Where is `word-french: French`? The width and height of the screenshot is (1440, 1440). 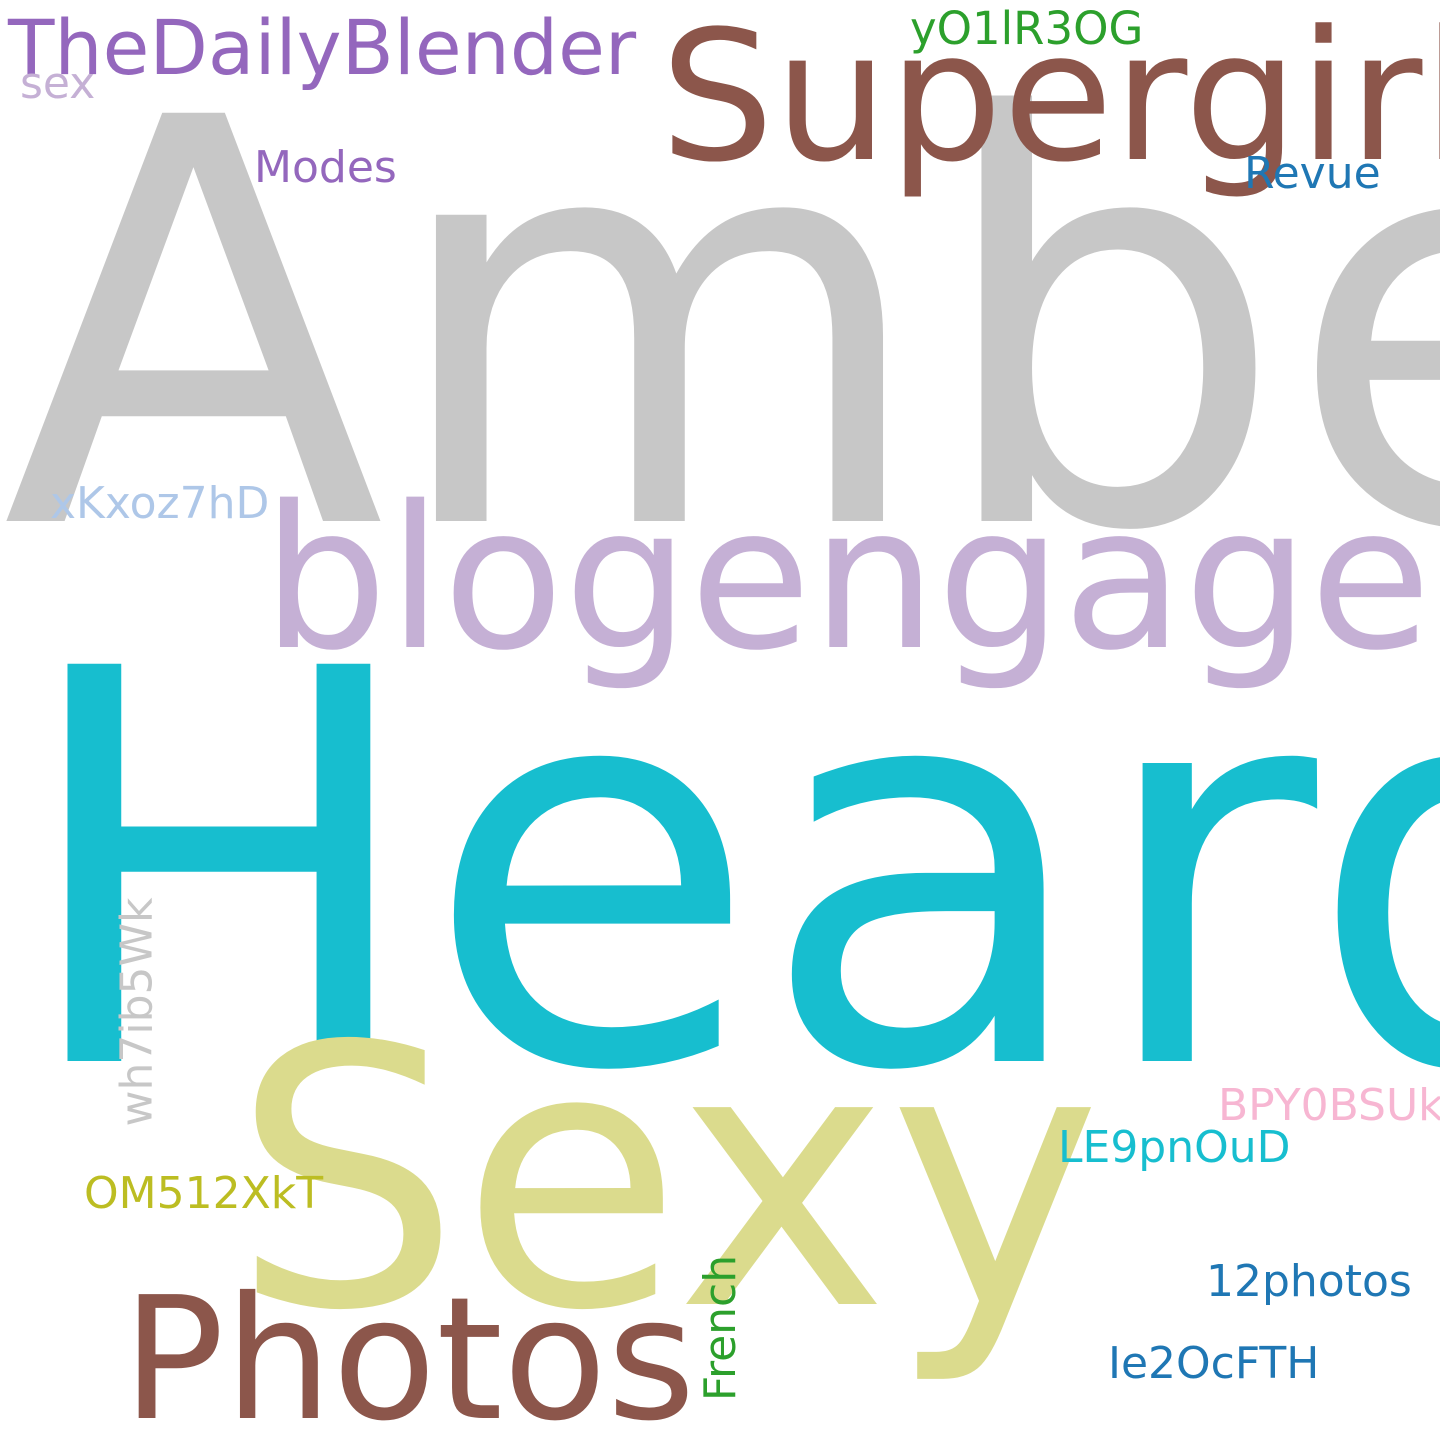 word-french: French is located at coordinates (721, 1328).